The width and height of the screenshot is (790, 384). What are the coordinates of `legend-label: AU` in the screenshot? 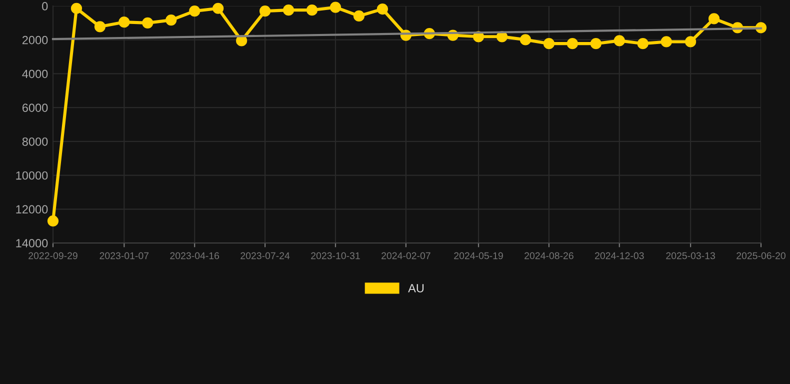 It's located at (416, 288).